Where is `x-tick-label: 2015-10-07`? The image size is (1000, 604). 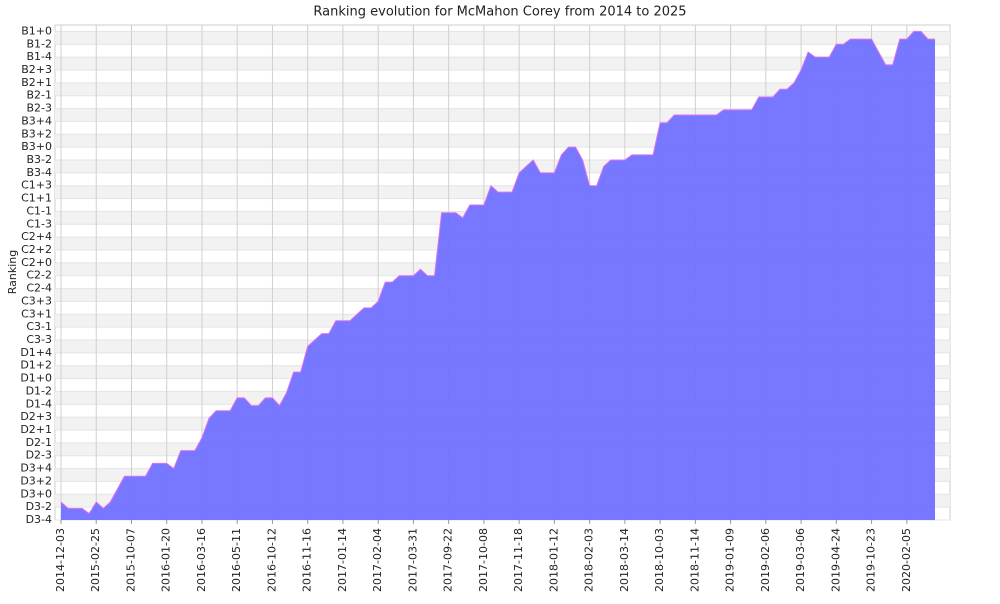 x-tick-label: 2015-10-07 is located at coordinates (130, 560).